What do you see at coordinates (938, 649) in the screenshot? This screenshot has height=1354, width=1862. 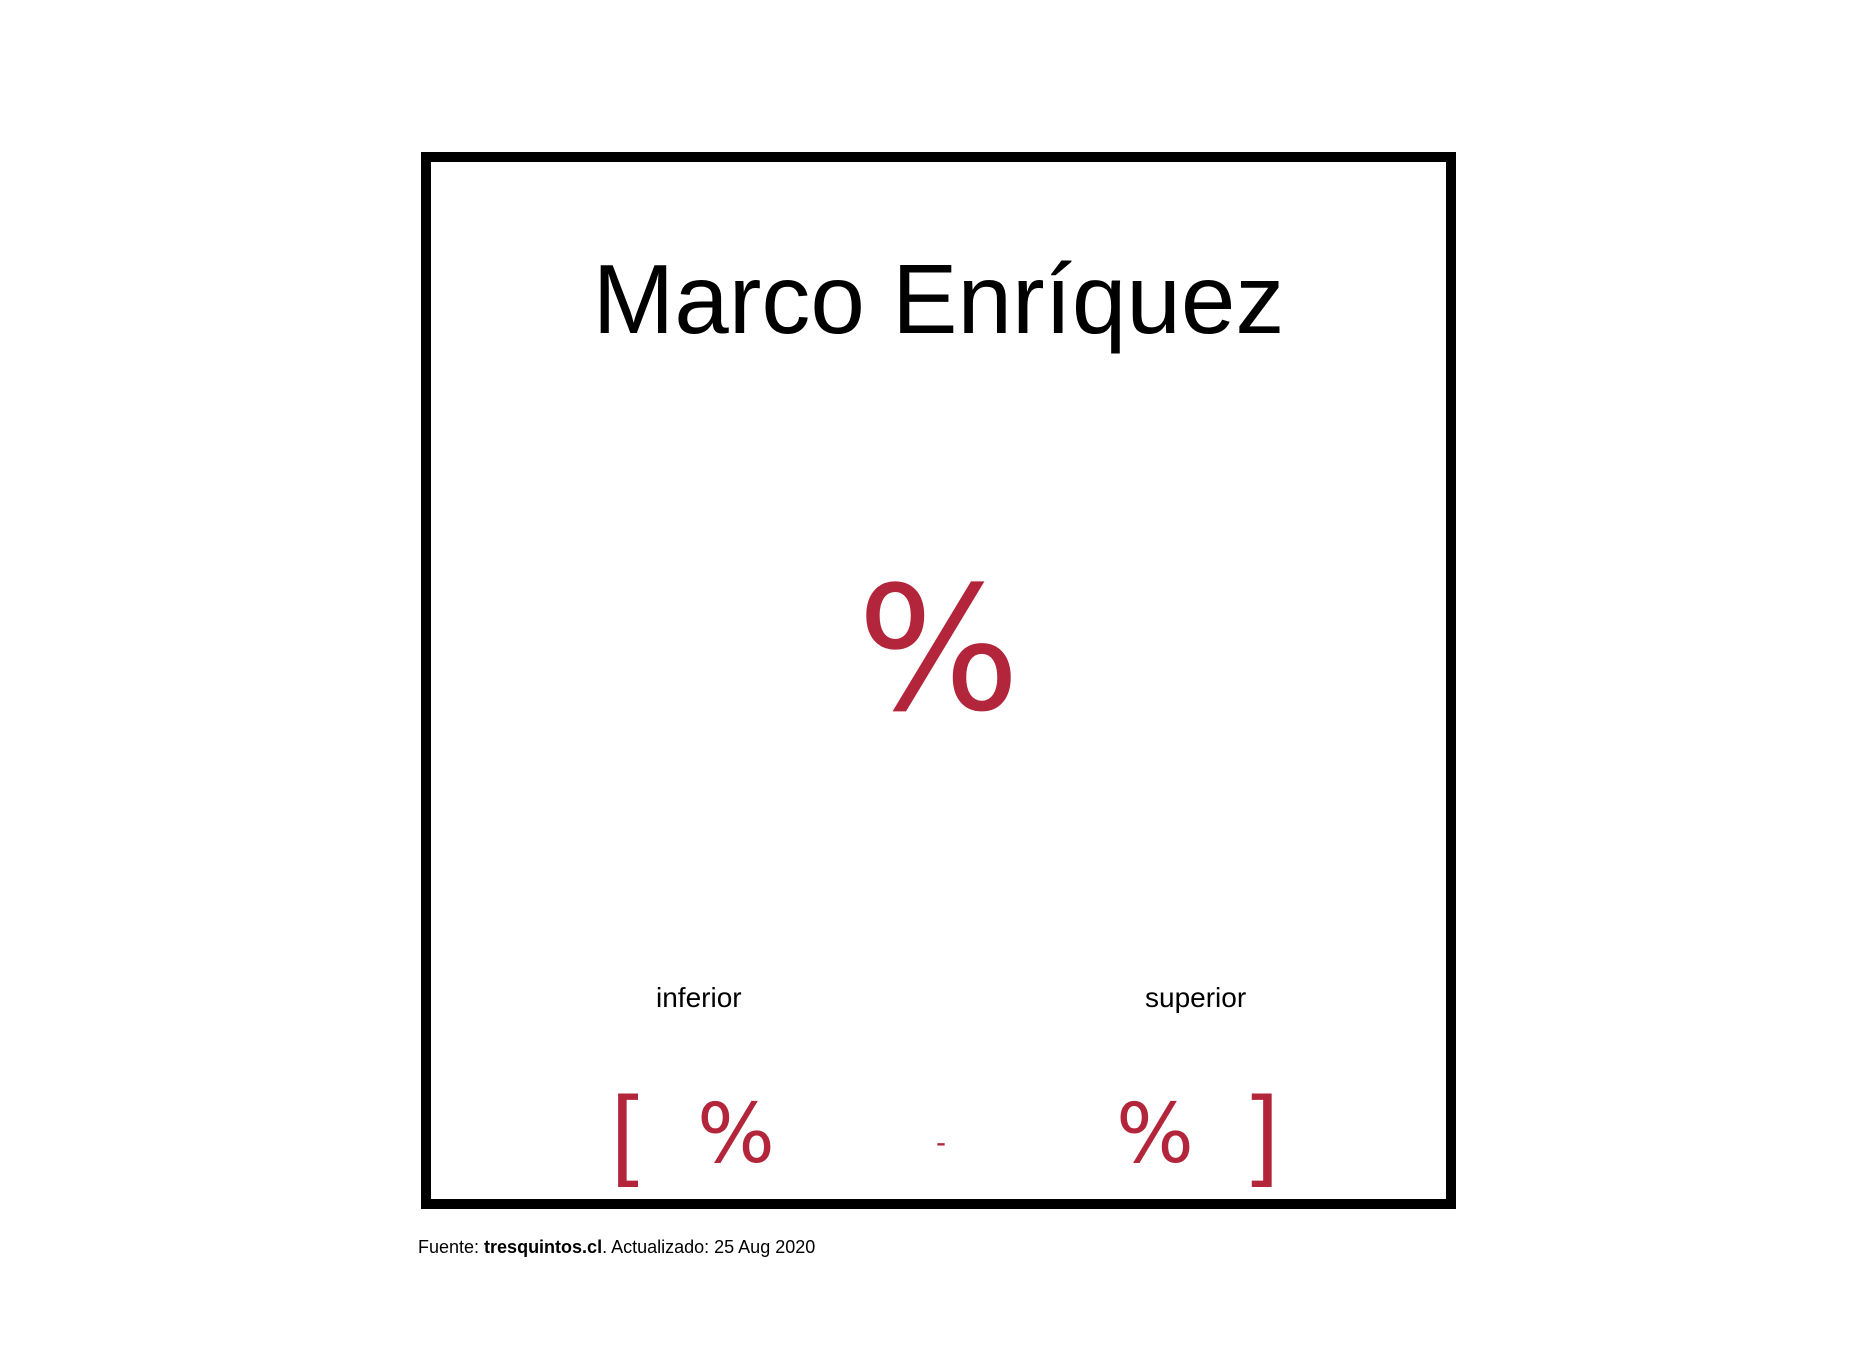 I see `main-percentage: %` at bounding box center [938, 649].